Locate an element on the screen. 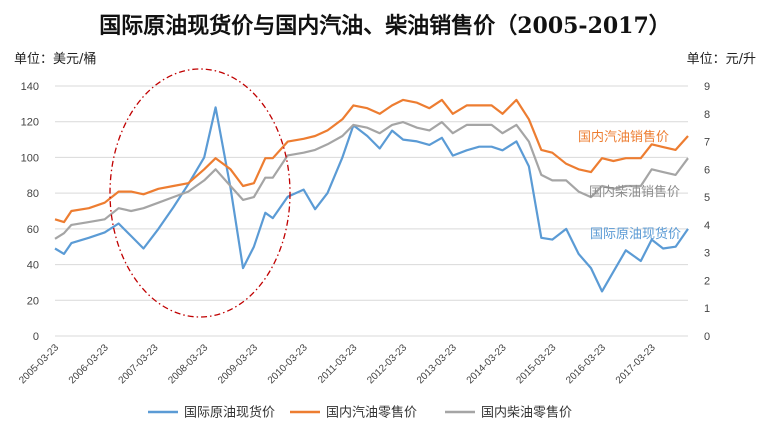 This screenshot has width=770, height=434. left-tick-label: 0 is located at coordinates (36, 337).